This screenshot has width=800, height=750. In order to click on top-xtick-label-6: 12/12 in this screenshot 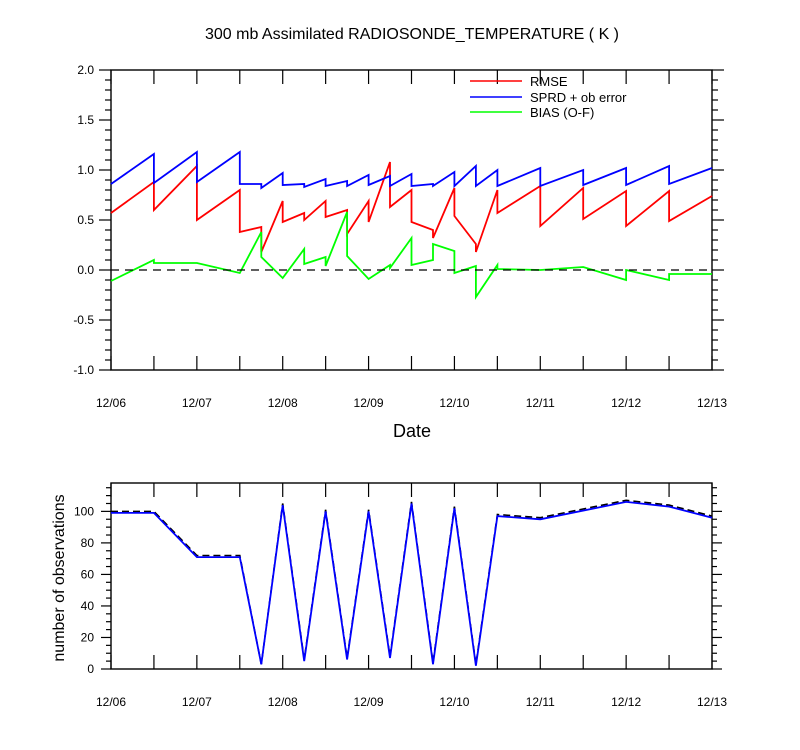, I will do `click(626, 403)`.